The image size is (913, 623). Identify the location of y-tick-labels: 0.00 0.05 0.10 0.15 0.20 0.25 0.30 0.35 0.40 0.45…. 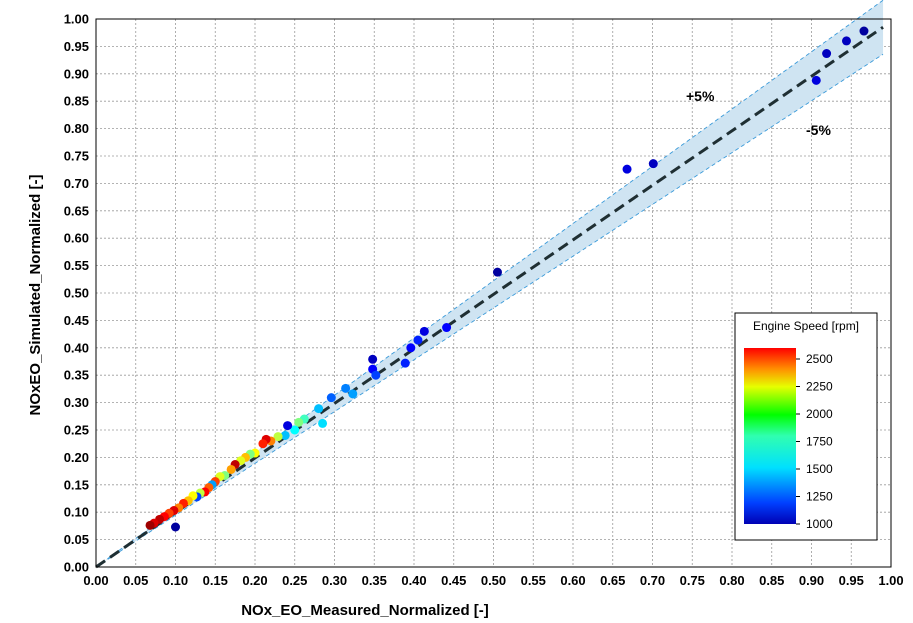
(76, 293).